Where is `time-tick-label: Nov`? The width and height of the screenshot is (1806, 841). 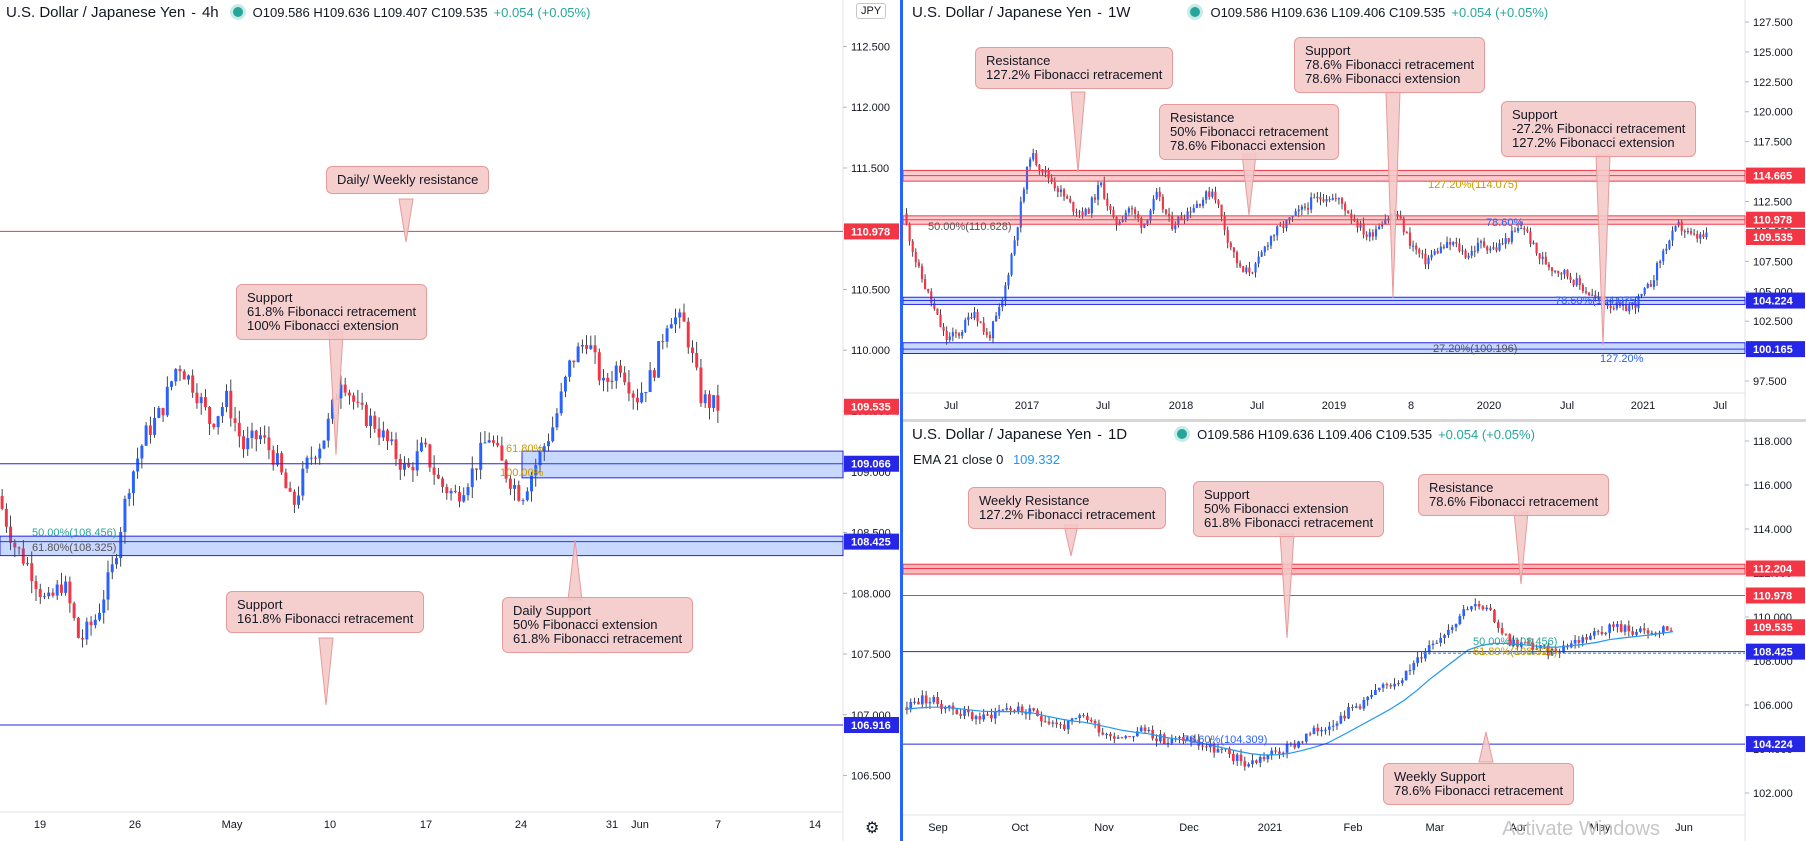
time-tick-label: Nov is located at coordinates (1104, 828).